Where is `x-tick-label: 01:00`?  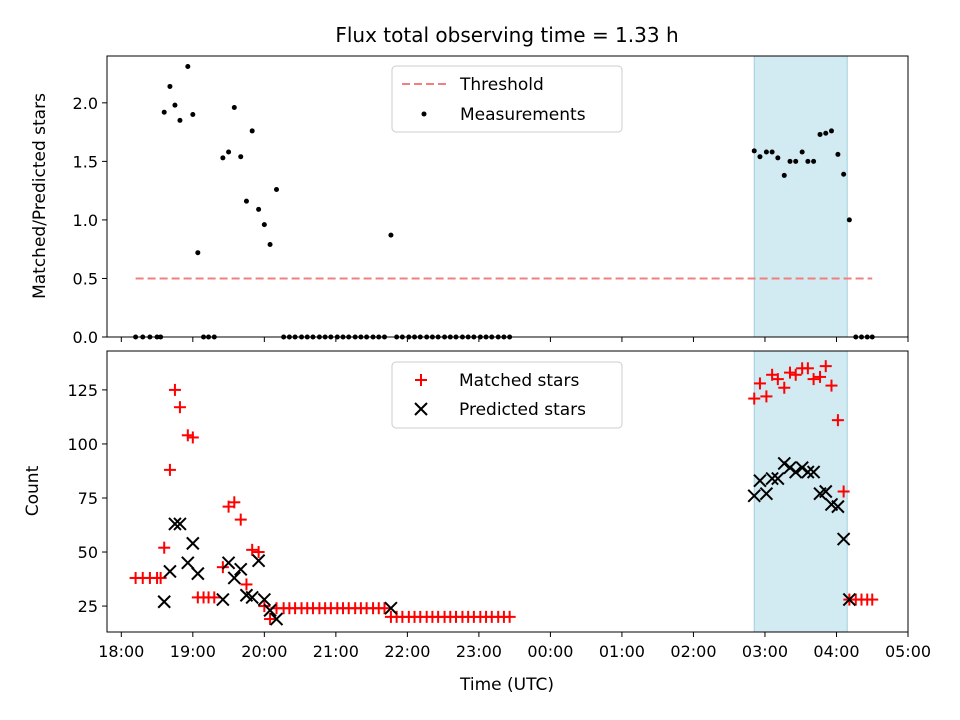
x-tick-label: 01:00 is located at coordinates (622, 651).